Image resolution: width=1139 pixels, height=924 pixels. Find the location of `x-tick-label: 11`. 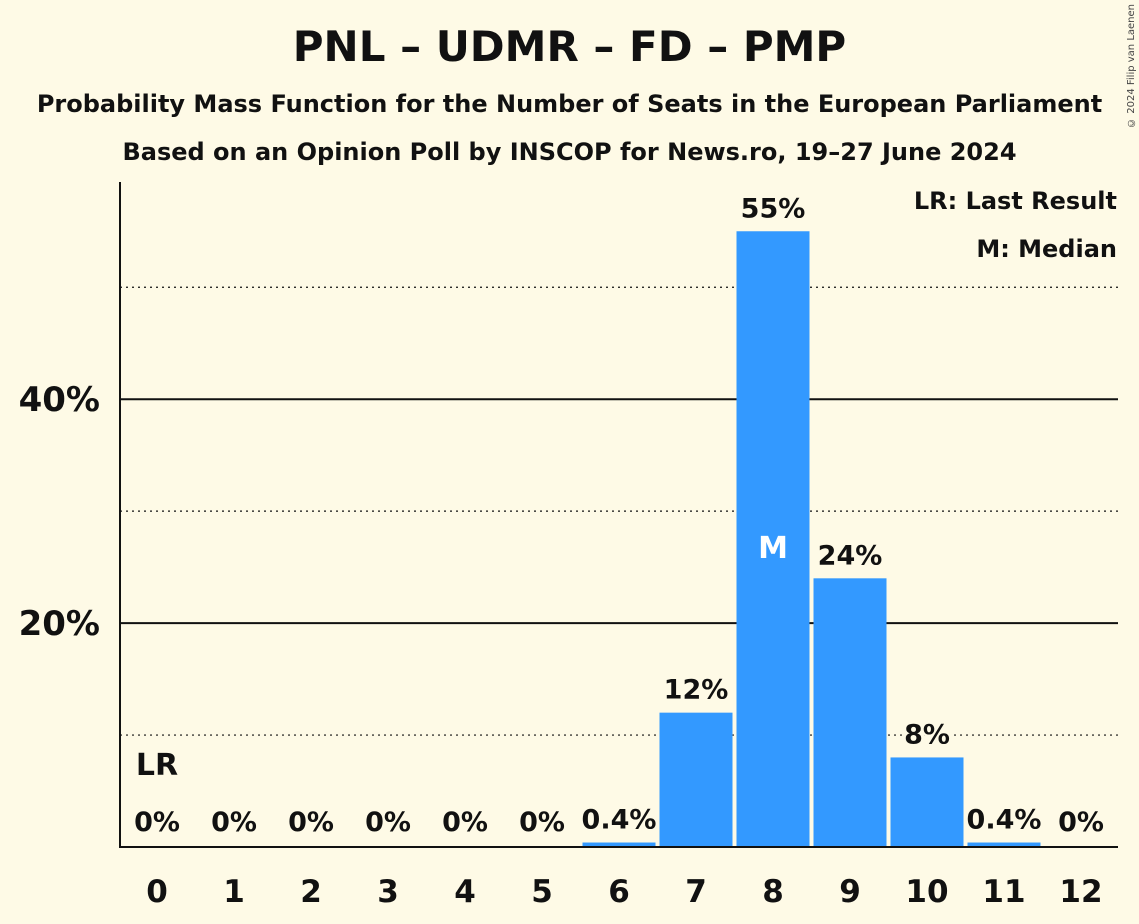

x-tick-label: 11 is located at coordinates (1003, 892).